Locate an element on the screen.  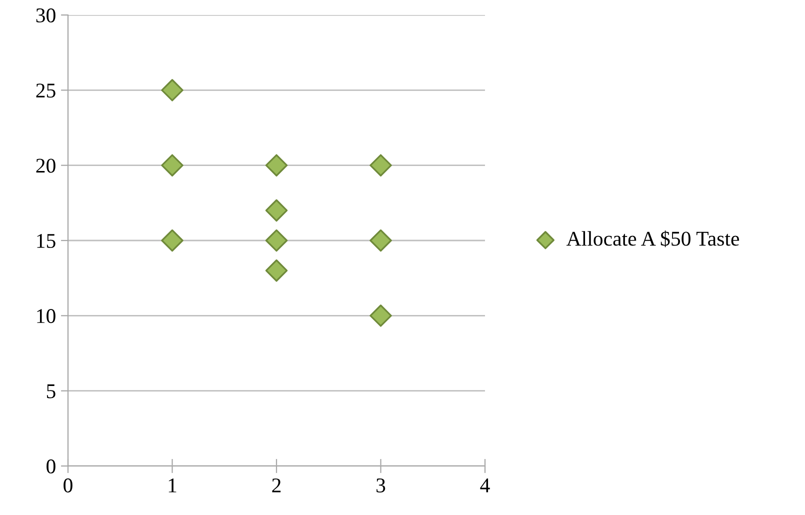
y-tick-label: 5 is located at coordinates (51, 391).